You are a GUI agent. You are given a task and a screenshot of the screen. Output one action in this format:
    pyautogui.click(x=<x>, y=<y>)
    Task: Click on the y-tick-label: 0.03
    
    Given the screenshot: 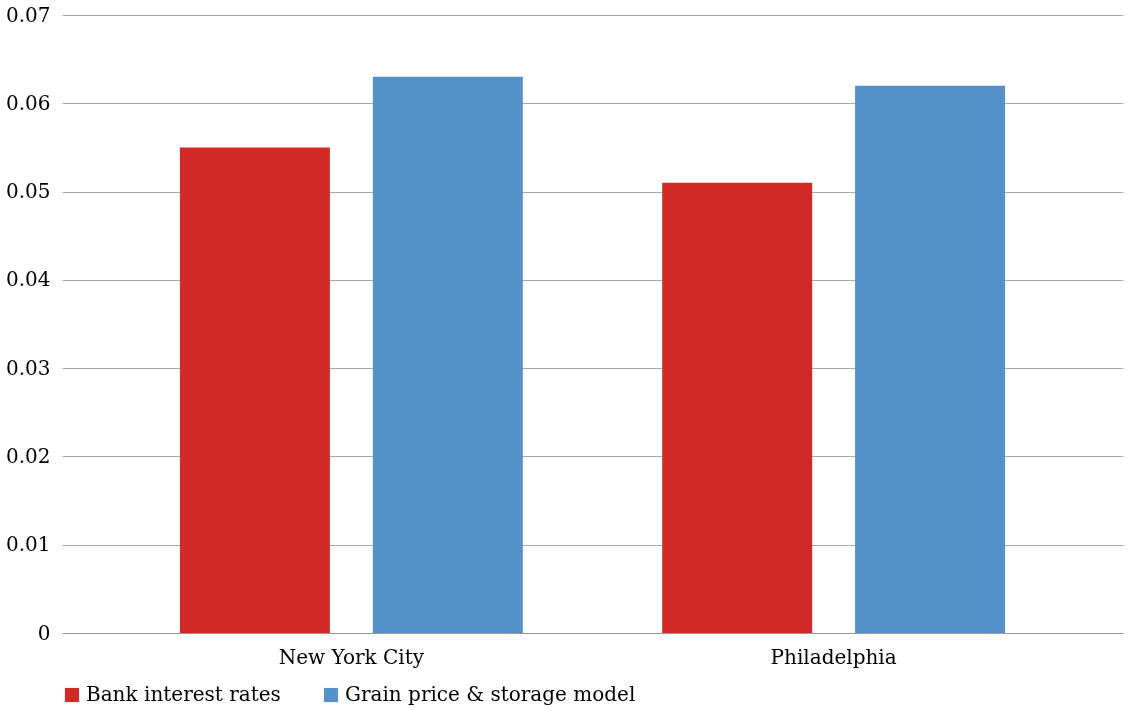 What is the action you would take?
    pyautogui.click(x=28, y=367)
    